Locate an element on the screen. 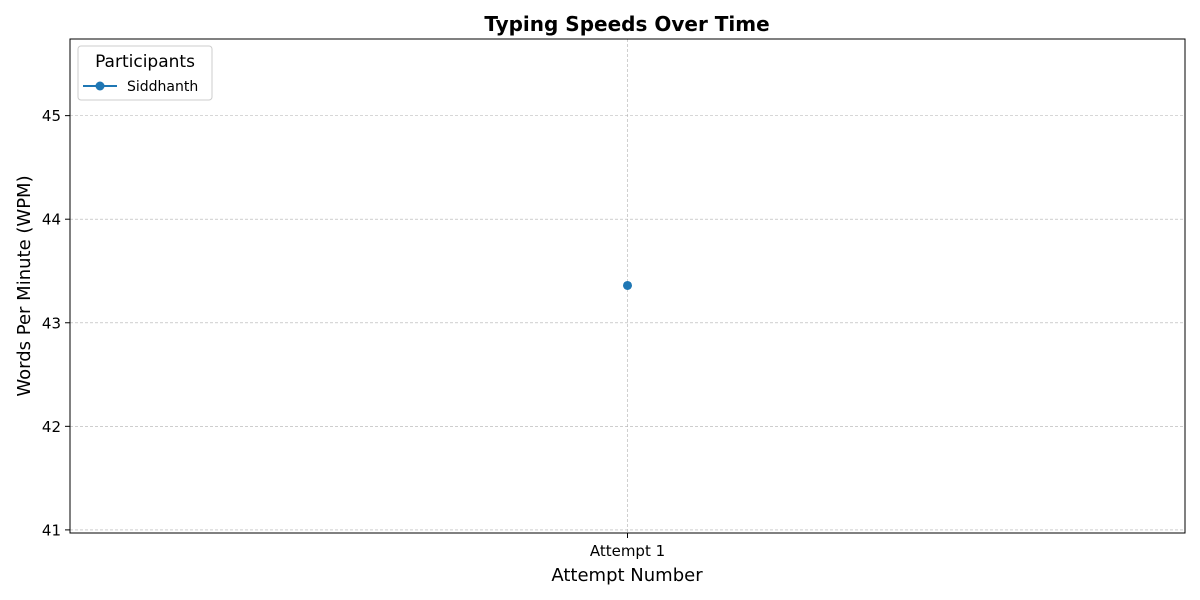  series-layer is located at coordinates (627, 285).